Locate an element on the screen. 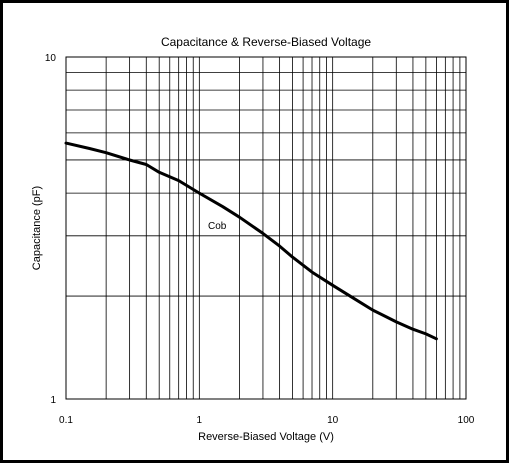 This screenshot has width=509, height=463. y-tick-label: 1 is located at coordinates (53, 400).